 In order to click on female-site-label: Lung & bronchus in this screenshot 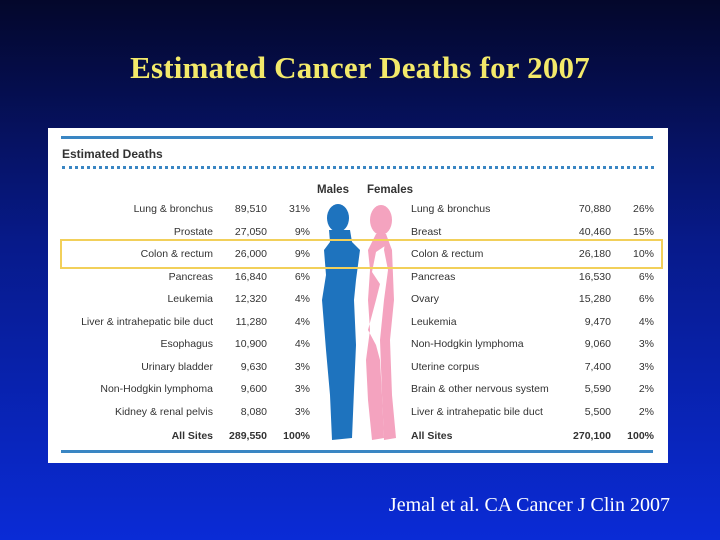, I will do `click(451, 209)`.